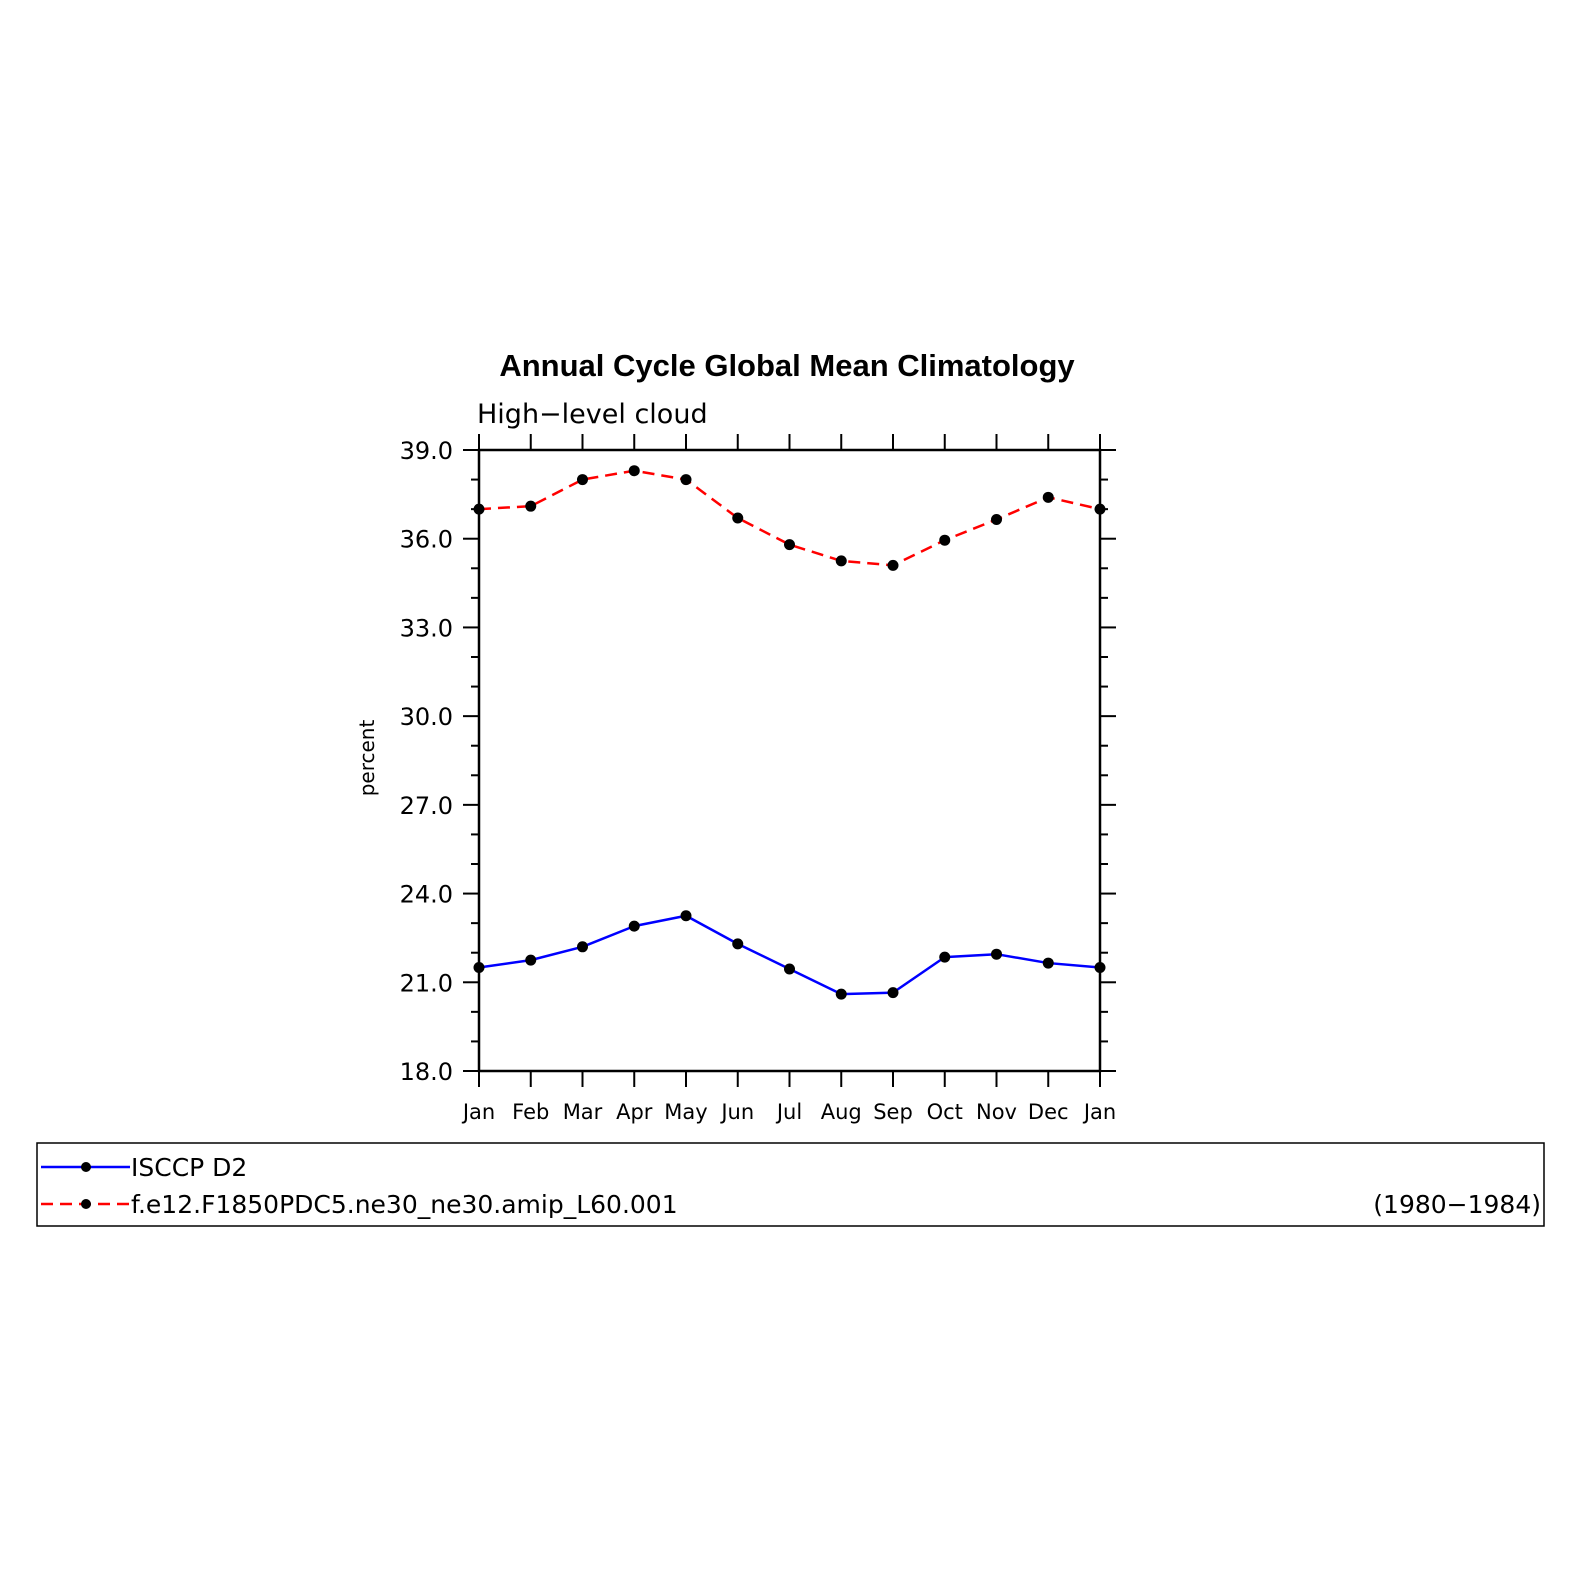 The height and width of the screenshot is (1575, 1575). Describe the element at coordinates (996, 1112) in the screenshot. I see `x-tick-label: Nov` at that location.